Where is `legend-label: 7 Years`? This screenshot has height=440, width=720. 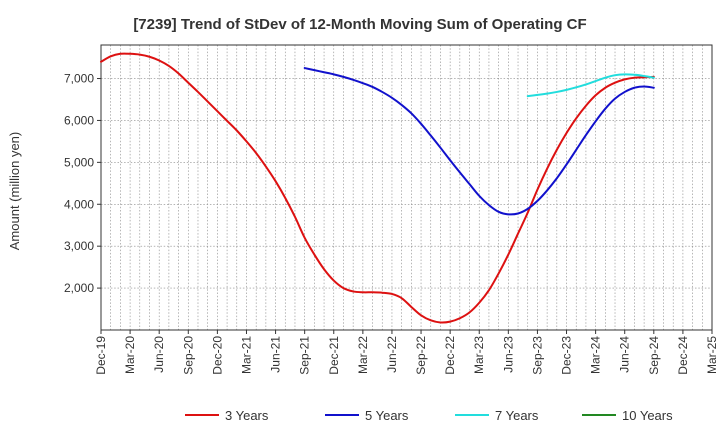 legend-label: 7 Years is located at coordinates (517, 415).